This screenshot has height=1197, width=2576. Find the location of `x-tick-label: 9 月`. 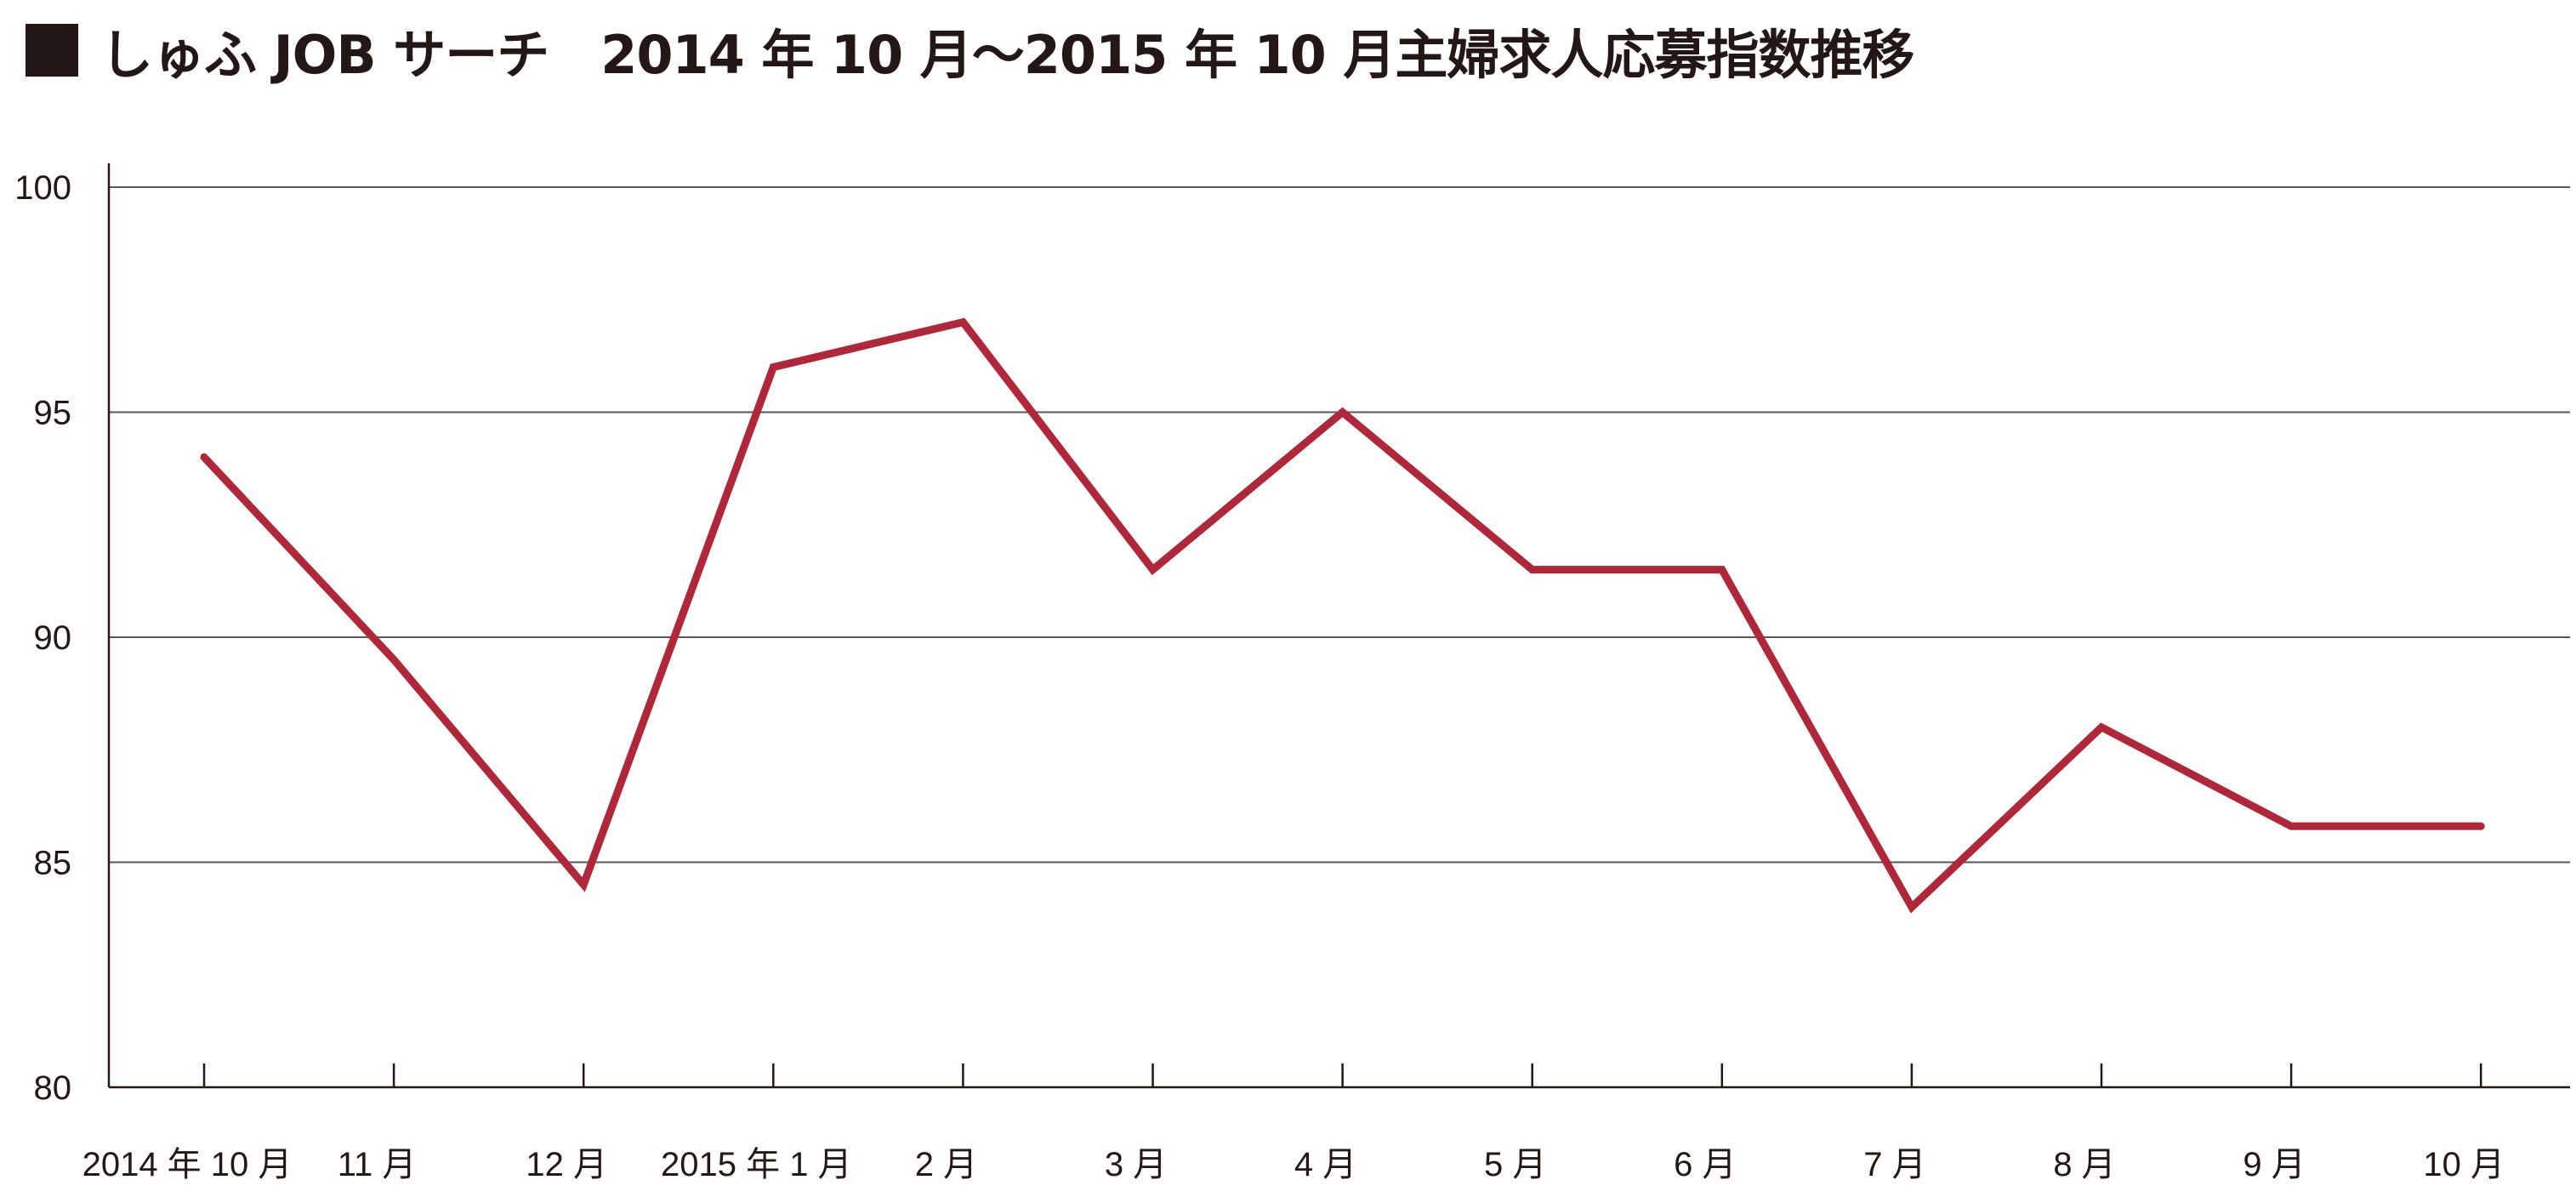

x-tick-label: 9 月 is located at coordinates (2274, 1165).